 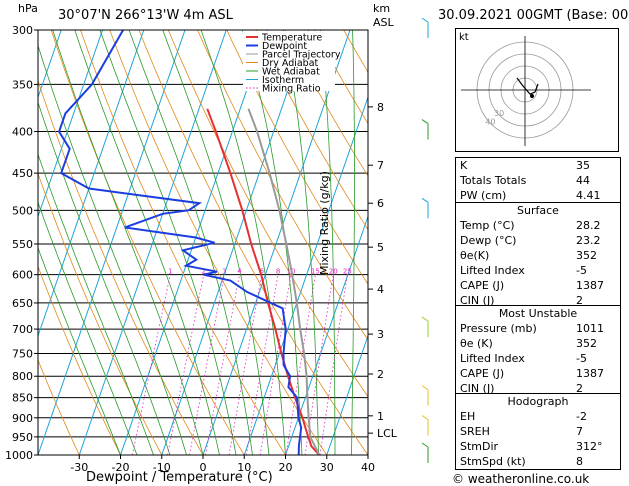 I want to click on surface-row: θe(K) 352, so click(x=538, y=255).